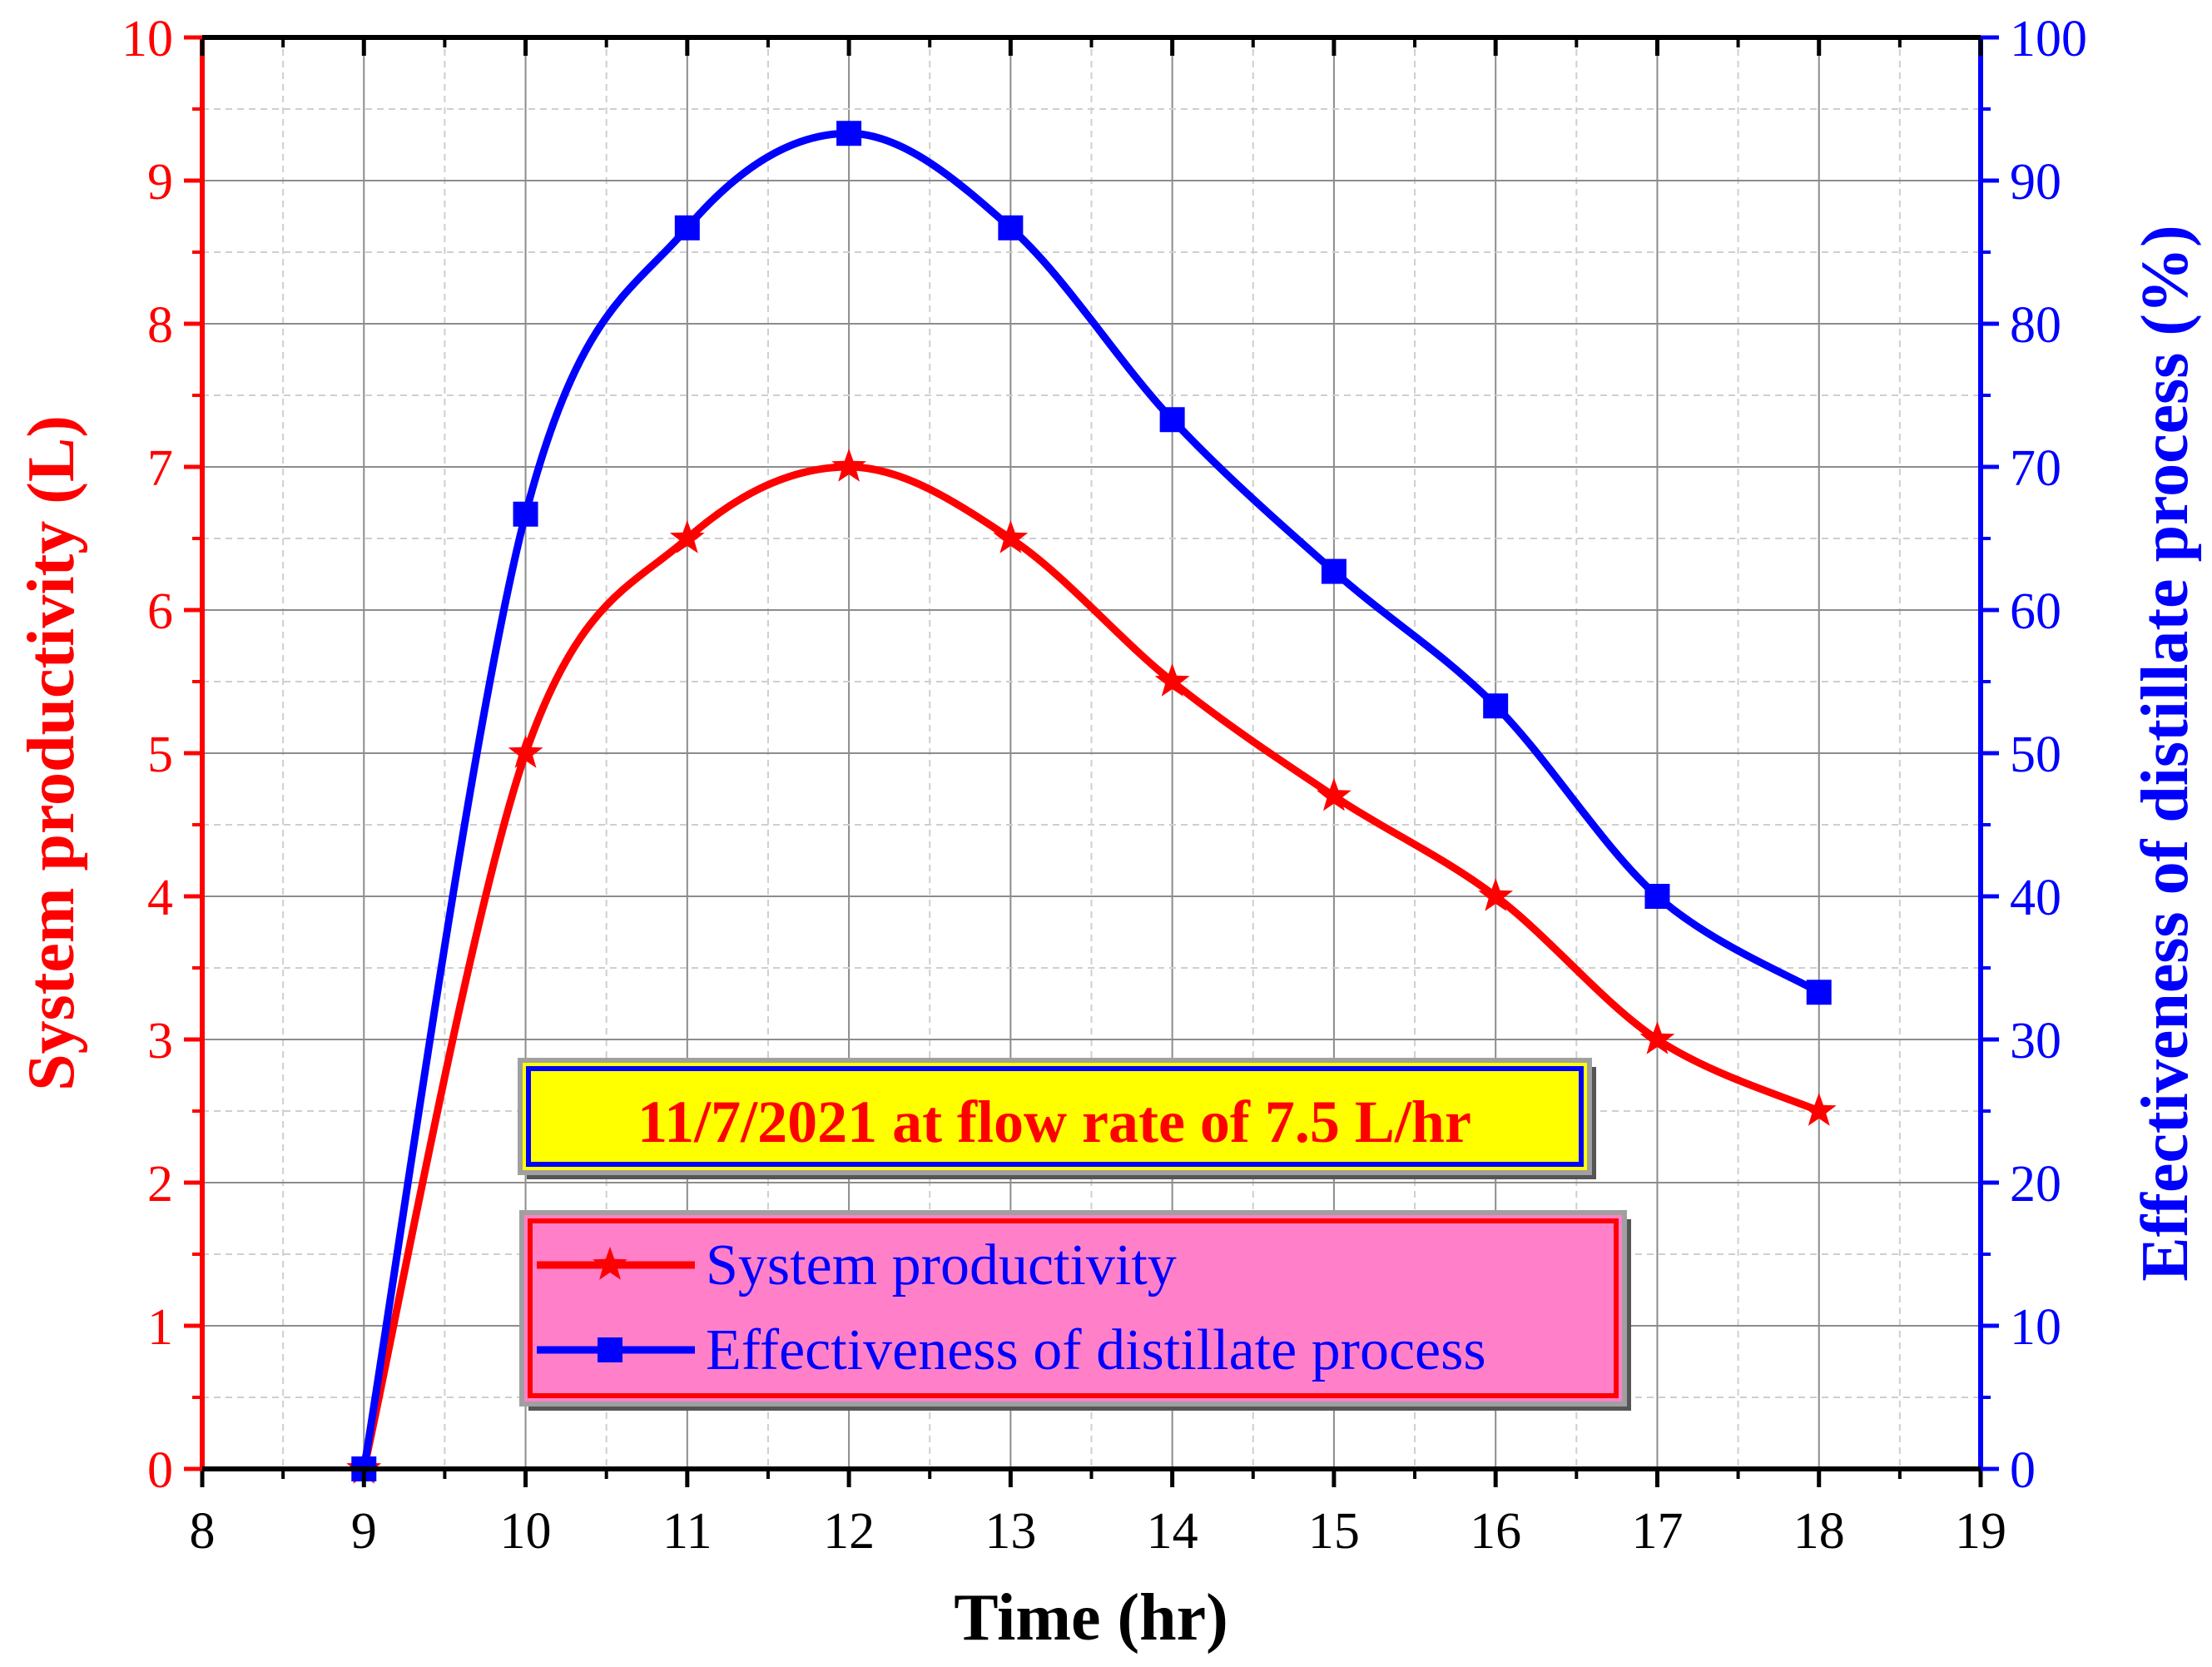 Image resolution: width=2212 pixels, height=1667 pixels. Describe the element at coordinates (2166, 753) in the screenshot. I see `y-axis-label-right: Effectiveness of distillate process (%)` at that location.